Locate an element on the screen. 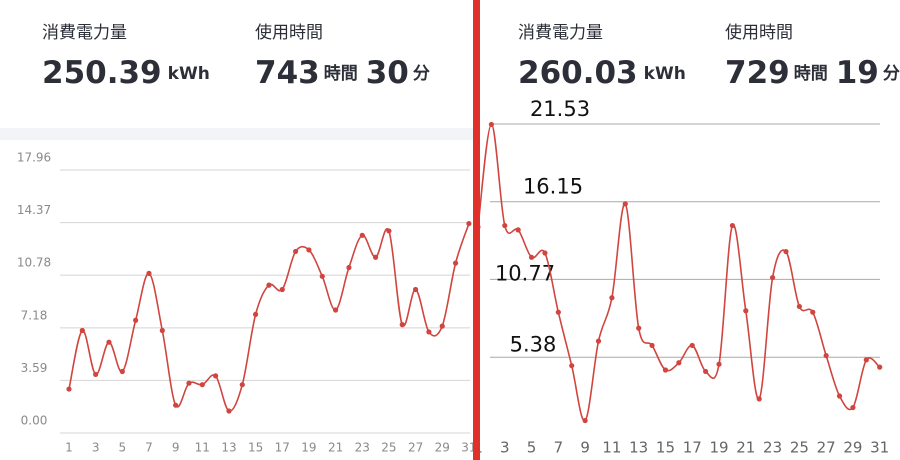 The image size is (900, 460). energy-number: 250.39 is located at coordinates (102, 73).